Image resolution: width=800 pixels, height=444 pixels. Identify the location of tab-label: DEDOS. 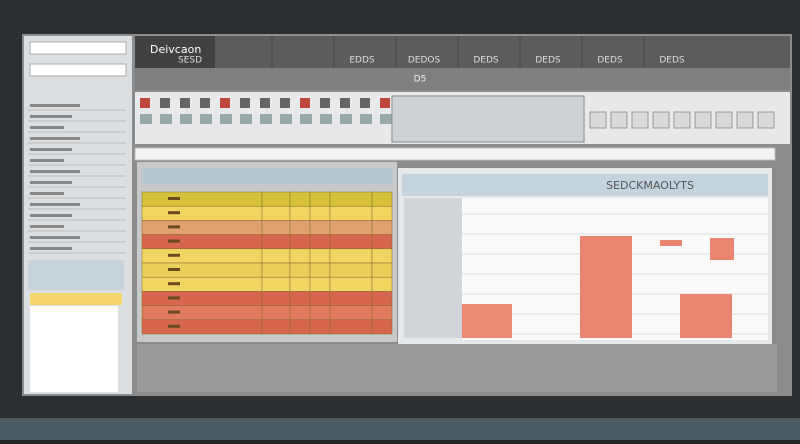
(424, 61).